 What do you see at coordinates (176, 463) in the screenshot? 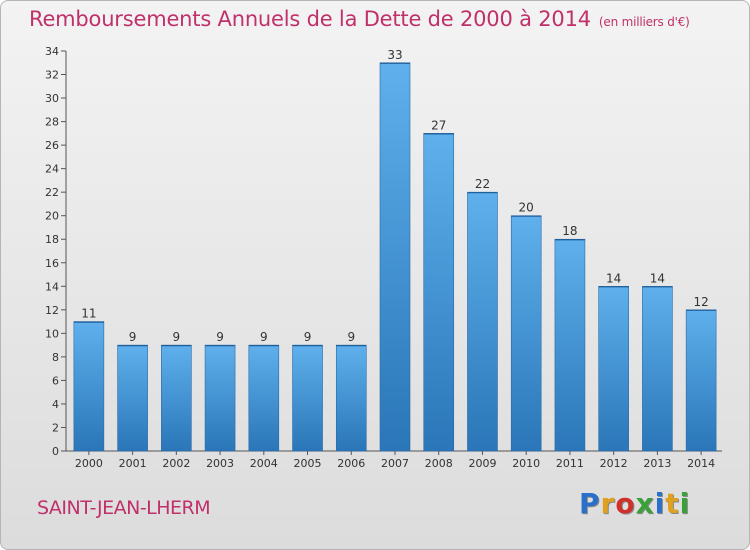
I see `x-tick-label-2002: 2002` at bounding box center [176, 463].